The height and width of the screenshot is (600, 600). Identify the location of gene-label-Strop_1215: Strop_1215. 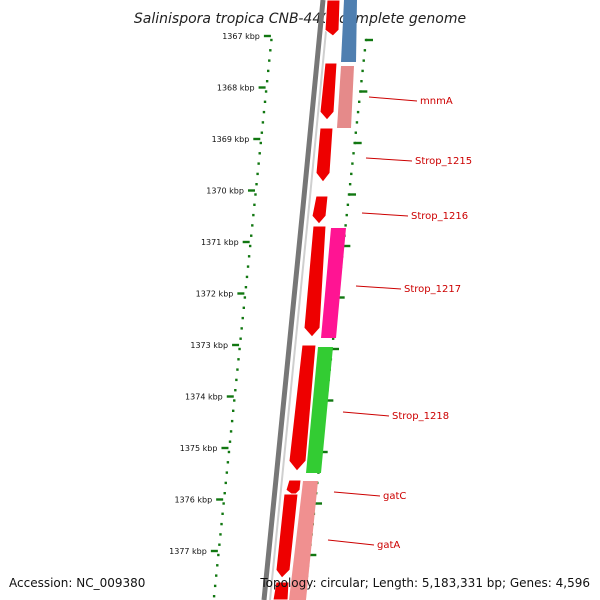
(443, 161).